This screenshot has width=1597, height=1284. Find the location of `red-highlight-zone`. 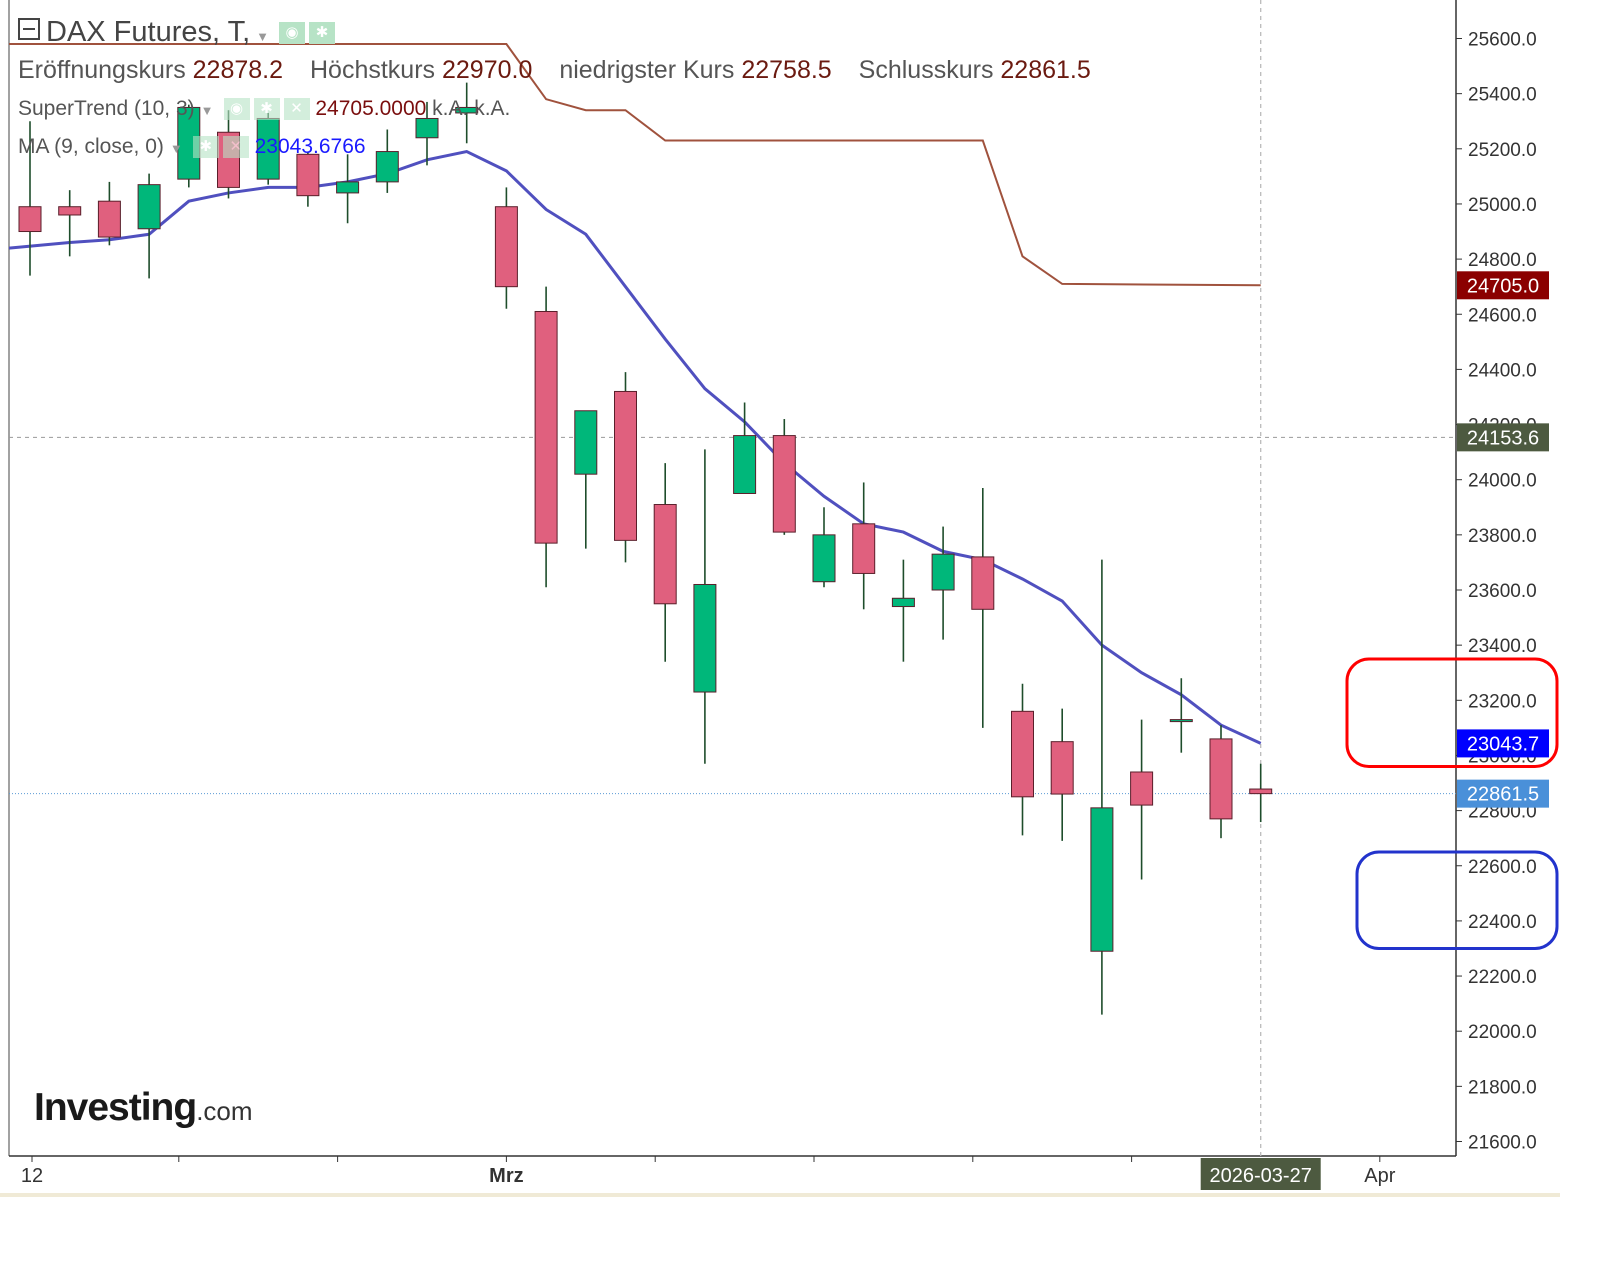

red-highlight-zone is located at coordinates (1452, 712).